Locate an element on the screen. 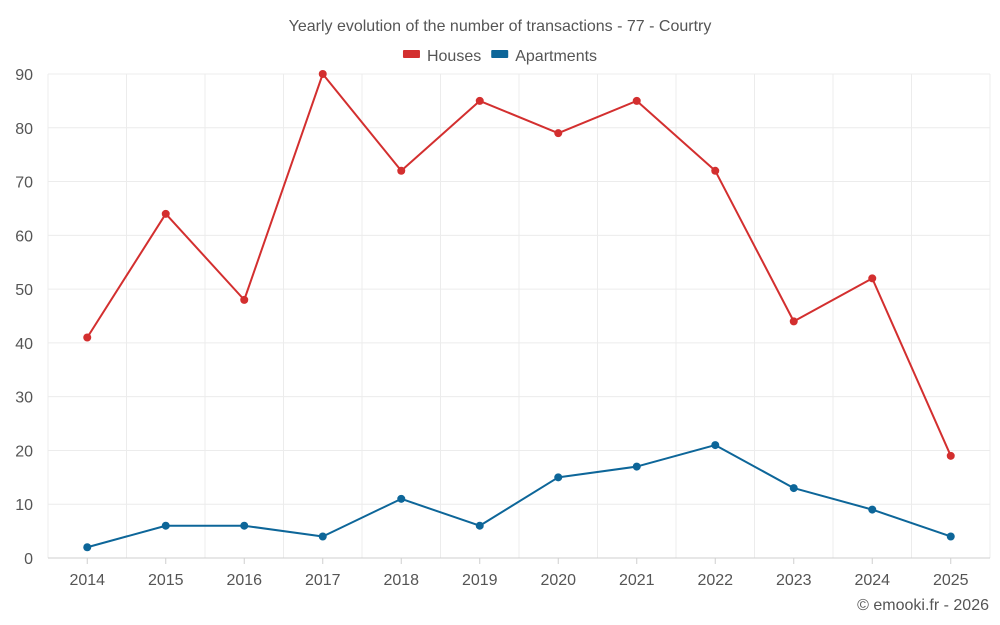 The image size is (1000, 625). series-line-apartments is located at coordinates (519, 496).